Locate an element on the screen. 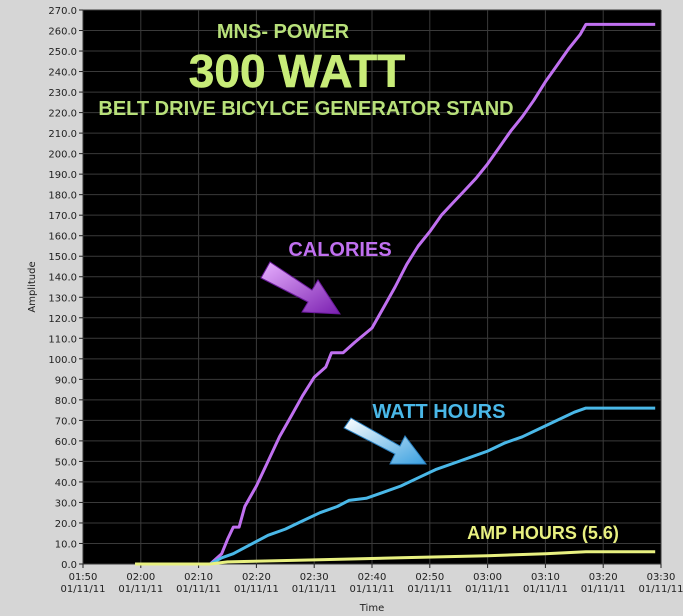  y-tick-label: 120.0 is located at coordinates (62, 319).